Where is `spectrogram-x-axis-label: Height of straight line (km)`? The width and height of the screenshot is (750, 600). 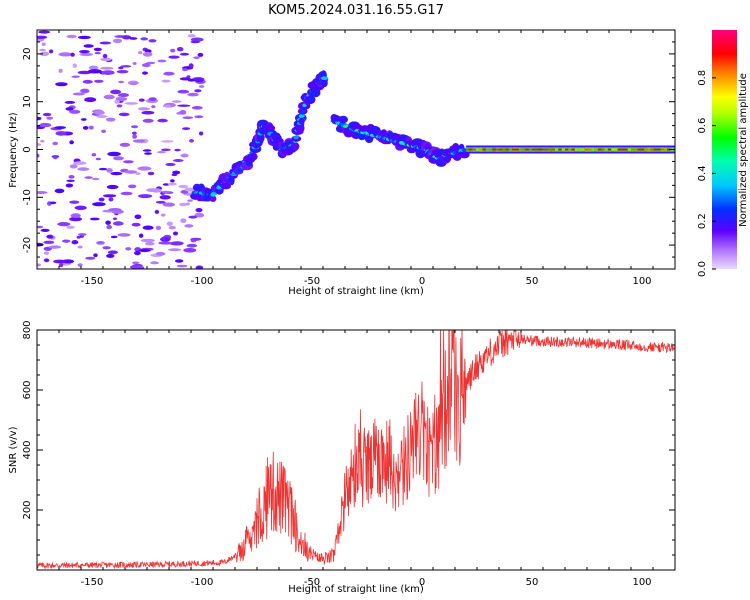 spectrogram-x-axis-label: Height of straight line (km) is located at coordinates (356, 291).